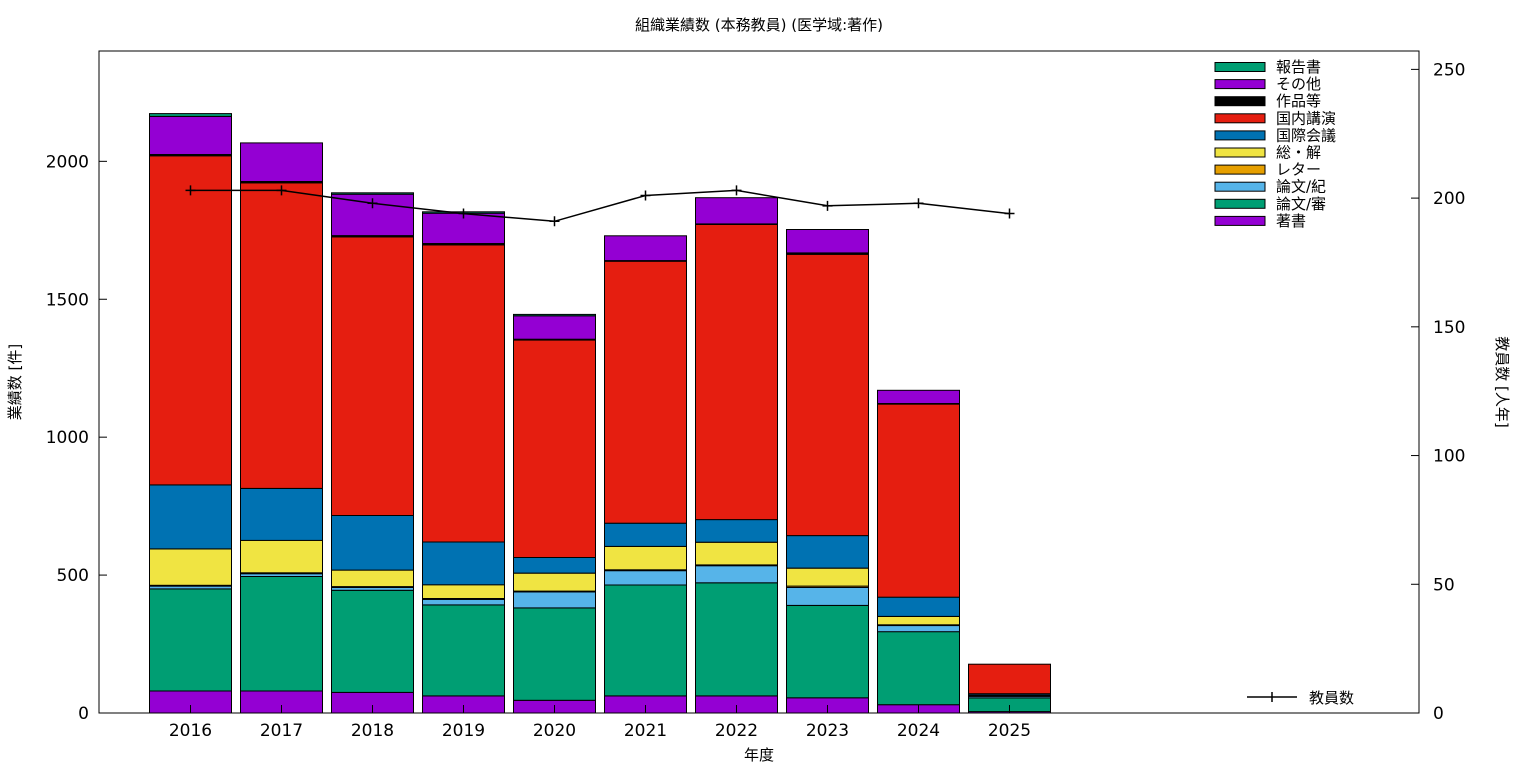 The height and width of the screenshot is (768, 1536). What do you see at coordinates (372, 641) in the screenshot?
I see `bar-segment-2018-s1` at bounding box center [372, 641].